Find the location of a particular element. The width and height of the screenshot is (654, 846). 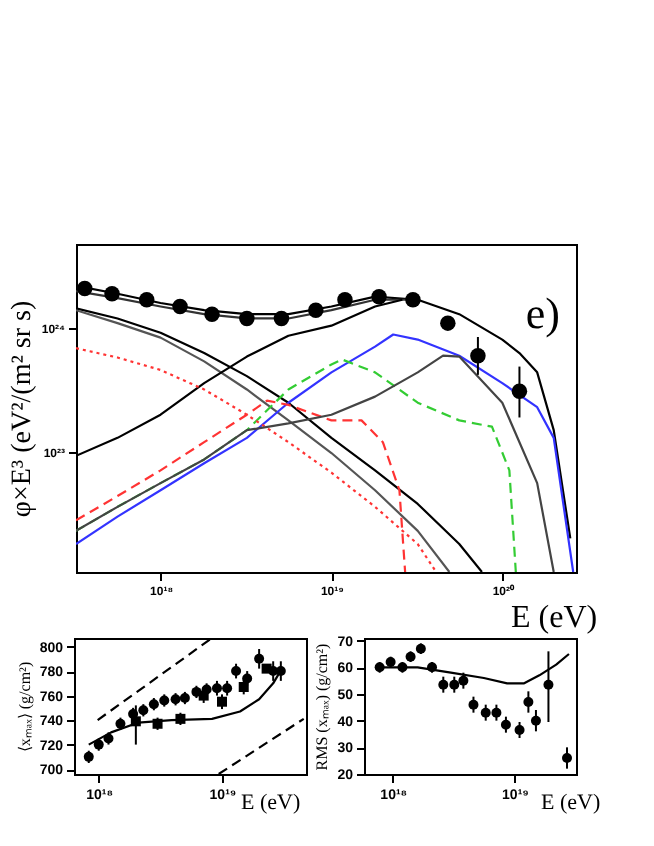

y-axis-title: RMS (xₘₐₓ) (g/cm²) is located at coordinates (322, 706).